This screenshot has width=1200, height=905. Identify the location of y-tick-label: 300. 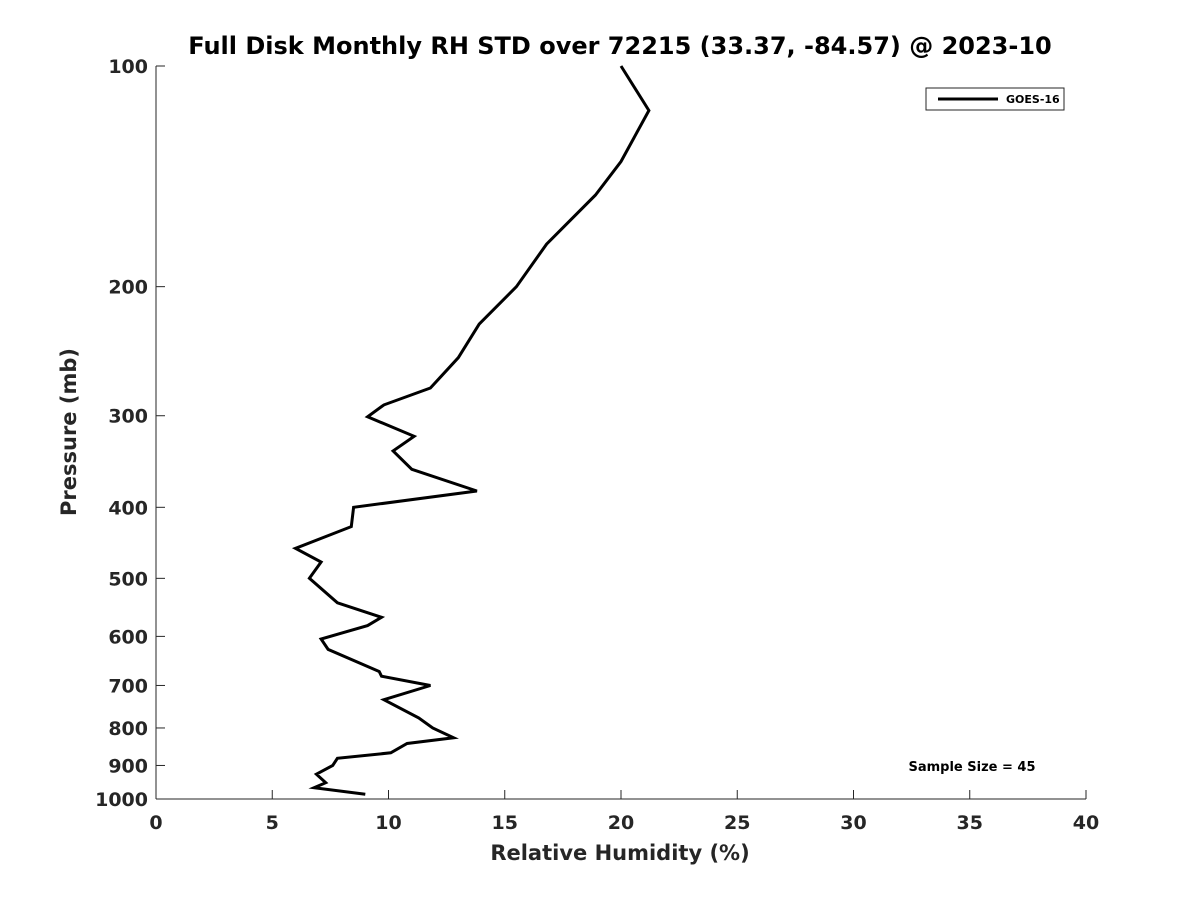
(128, 417).